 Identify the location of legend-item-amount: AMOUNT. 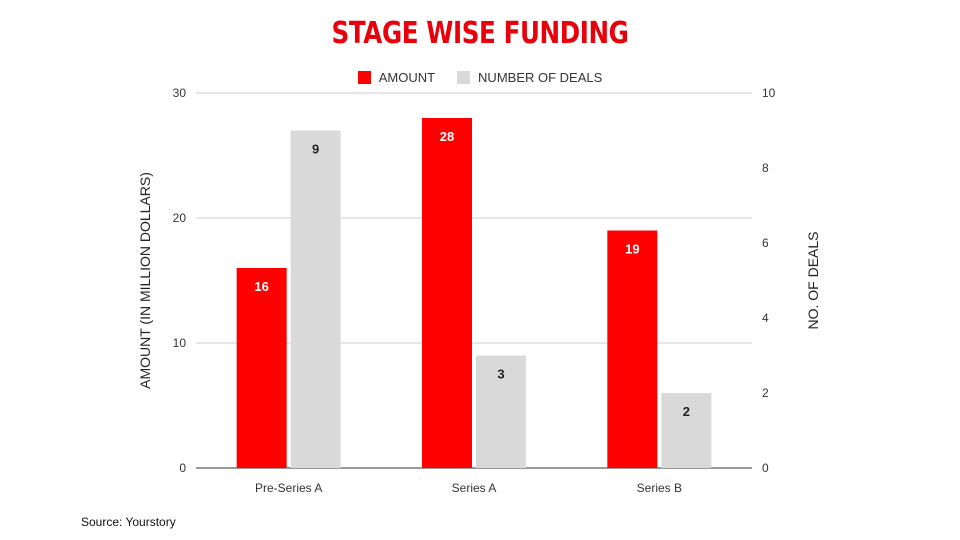
(396, 77).